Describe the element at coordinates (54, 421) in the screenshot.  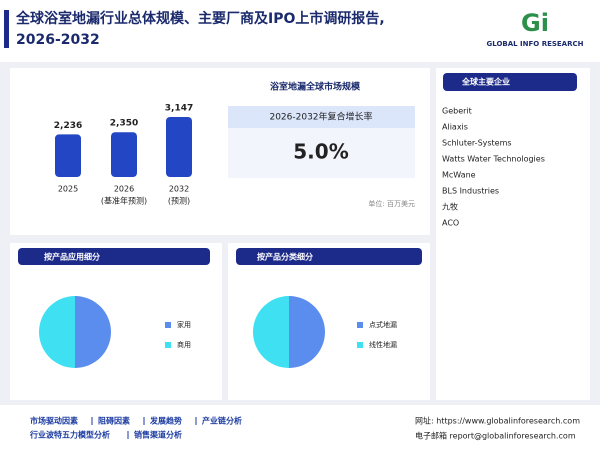
I see `footer-link: 市场驱动因素` at that location.